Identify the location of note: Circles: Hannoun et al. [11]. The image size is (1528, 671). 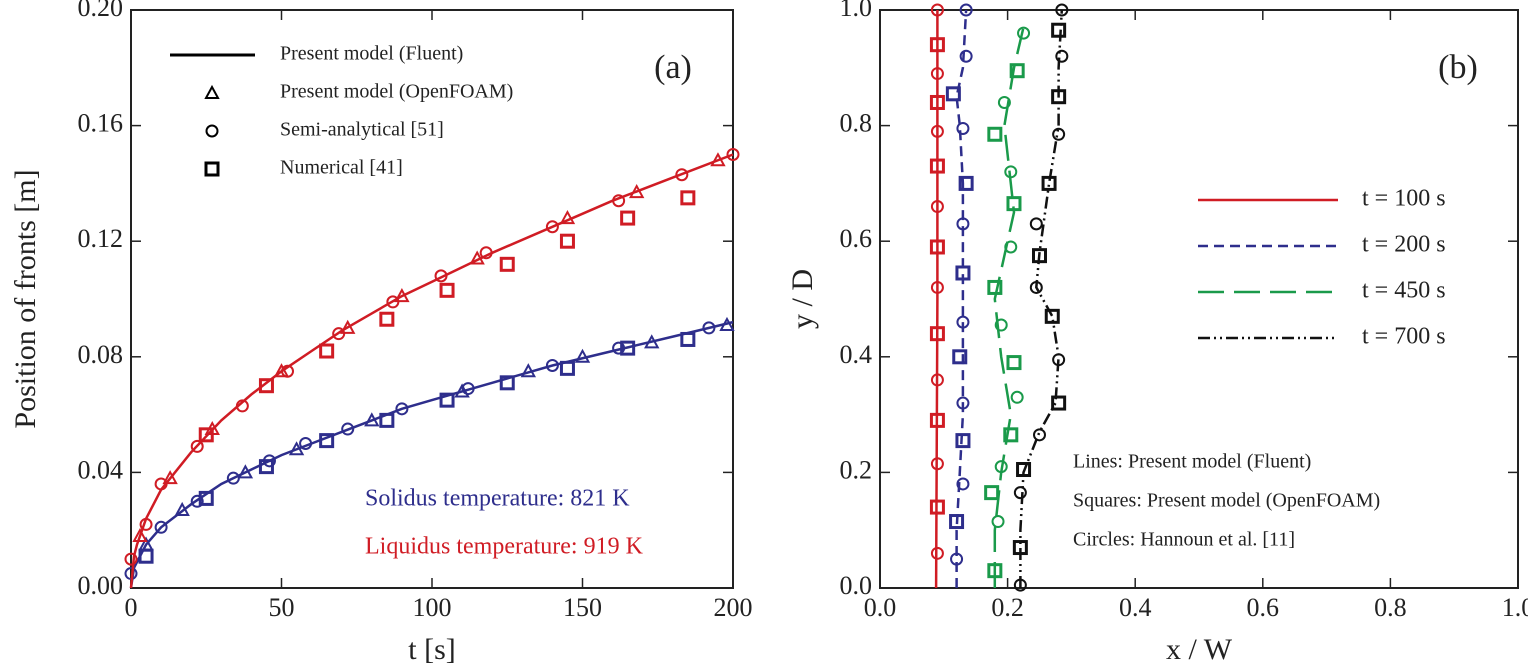
(1184, 540).